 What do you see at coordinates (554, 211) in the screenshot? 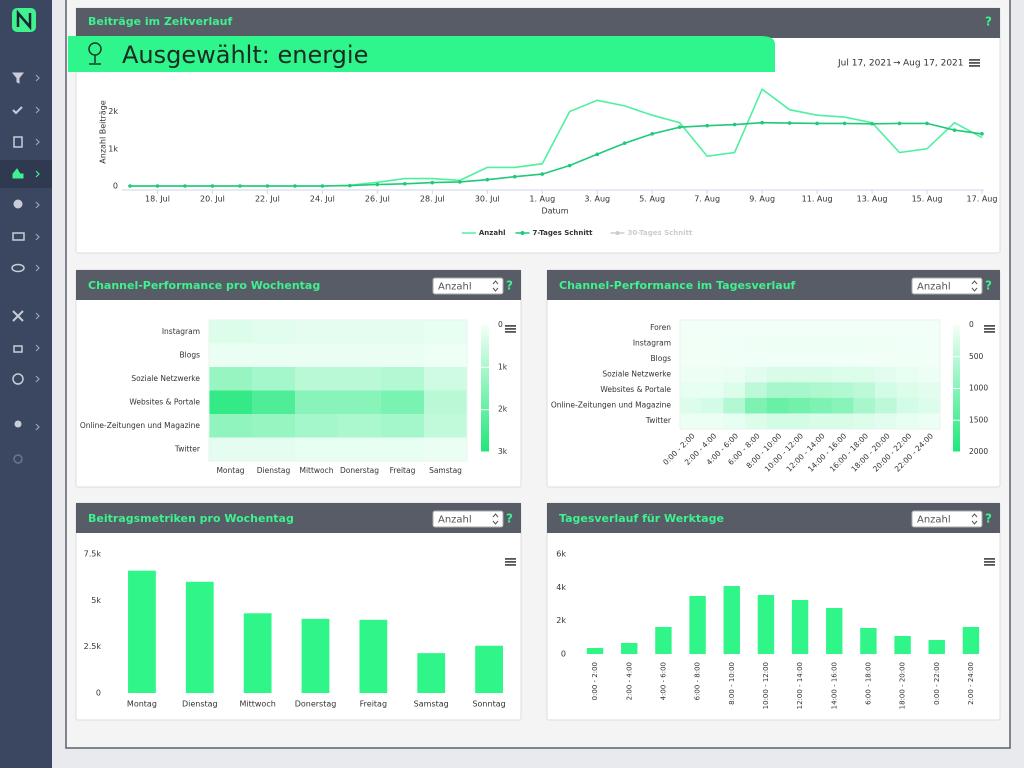
I see `x-axis-label: Datum` at bounding box center [554, 211].